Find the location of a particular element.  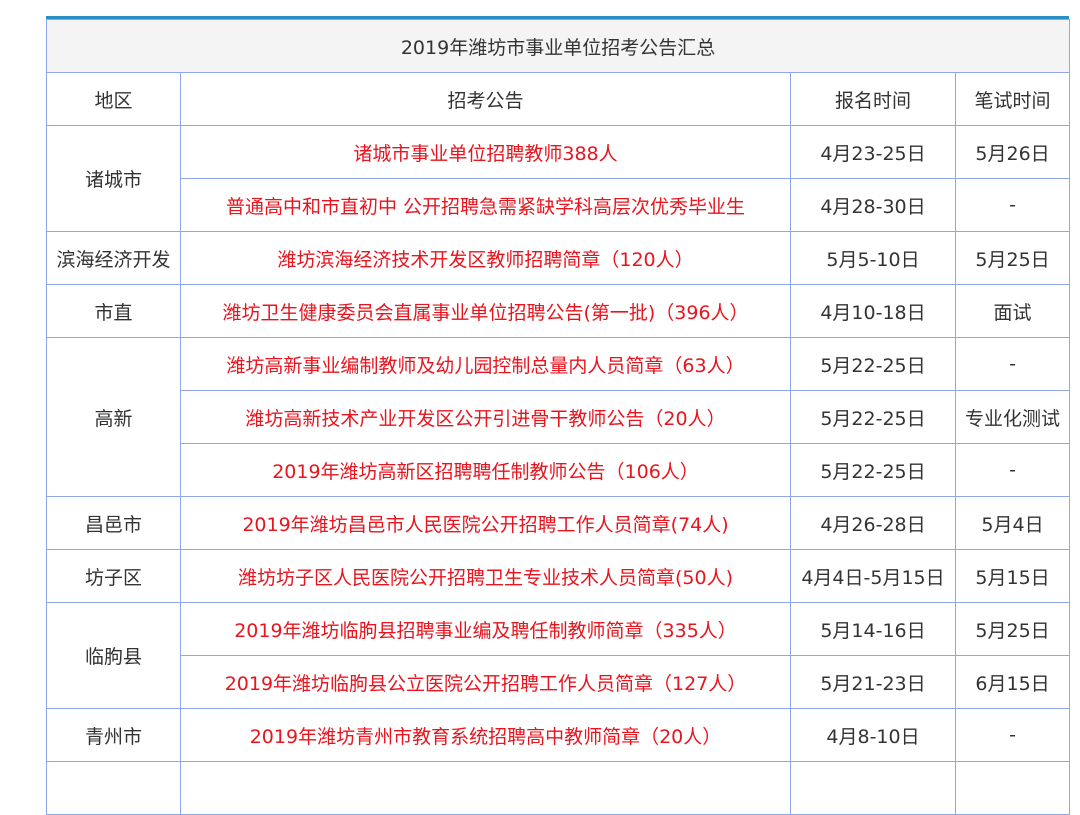

notice-link: 诸城市事业单位招聘教师388人 is located at coordinates (485, 152).